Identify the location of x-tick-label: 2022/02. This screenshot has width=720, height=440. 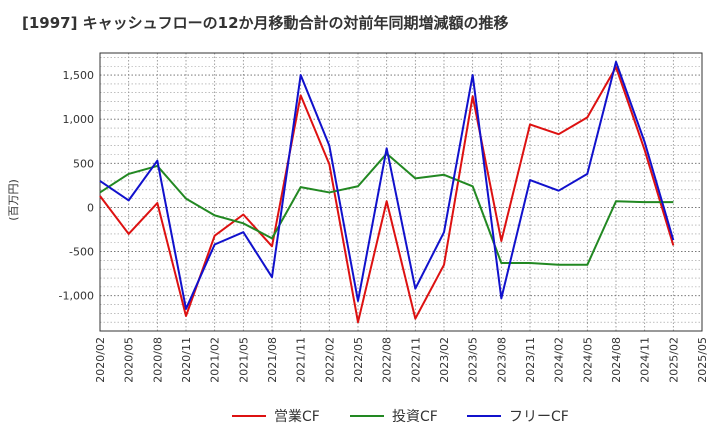
(329, 360).